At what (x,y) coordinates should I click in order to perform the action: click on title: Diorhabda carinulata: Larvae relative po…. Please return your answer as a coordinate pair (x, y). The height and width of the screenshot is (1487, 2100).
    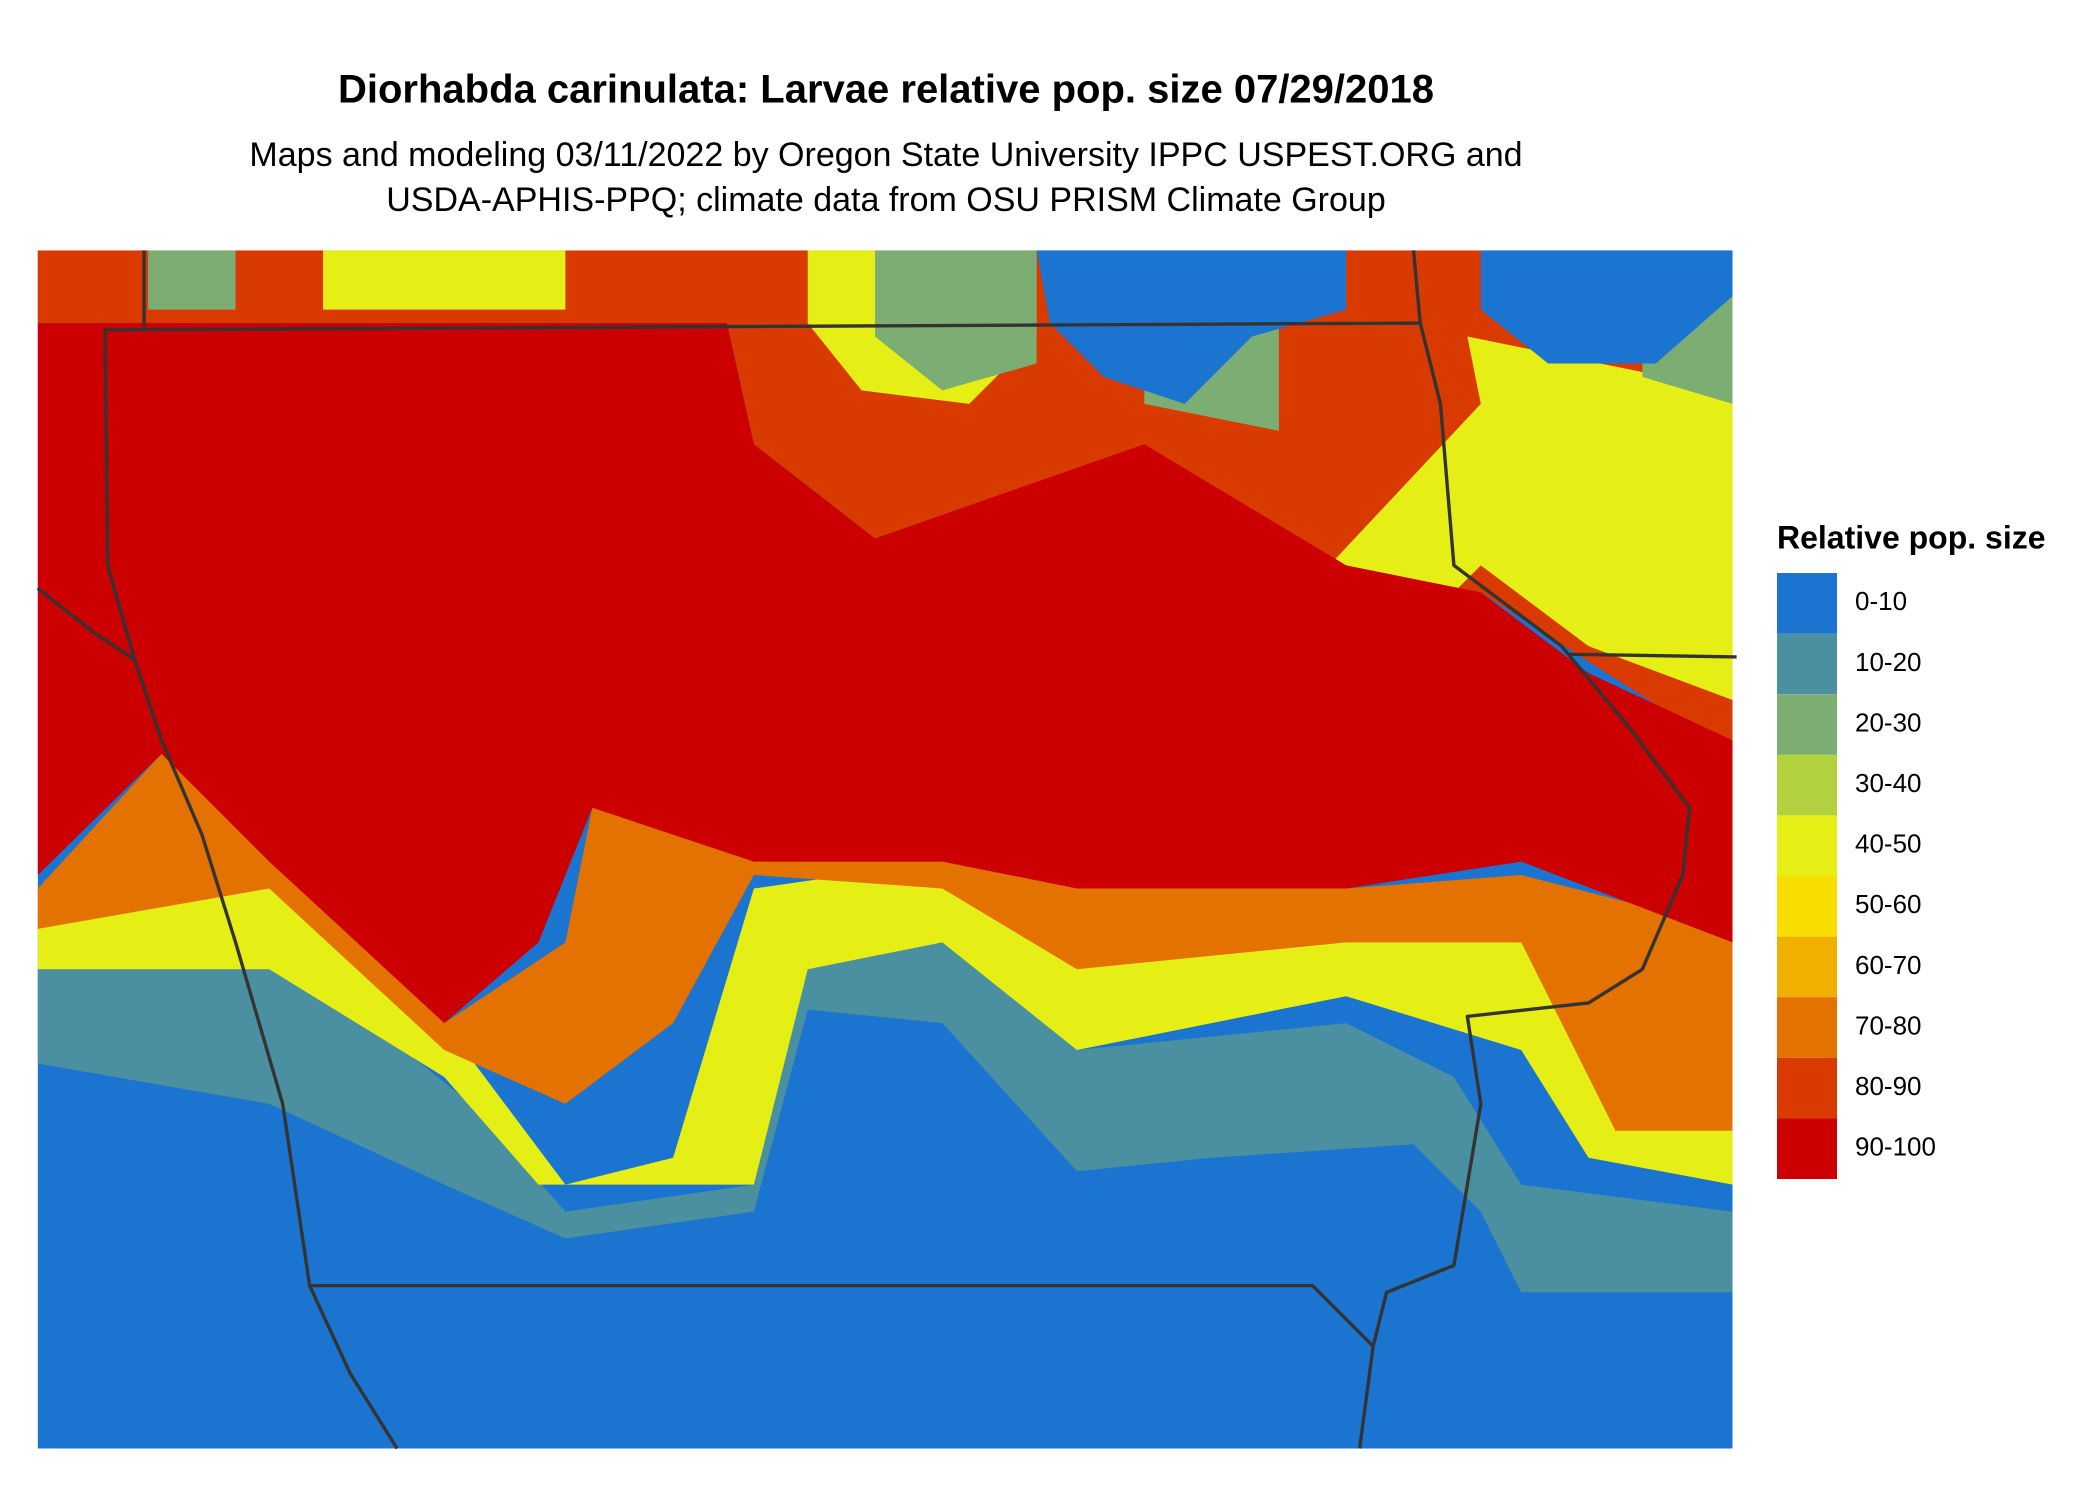
    Looking at the image, I should click on (886, 90).